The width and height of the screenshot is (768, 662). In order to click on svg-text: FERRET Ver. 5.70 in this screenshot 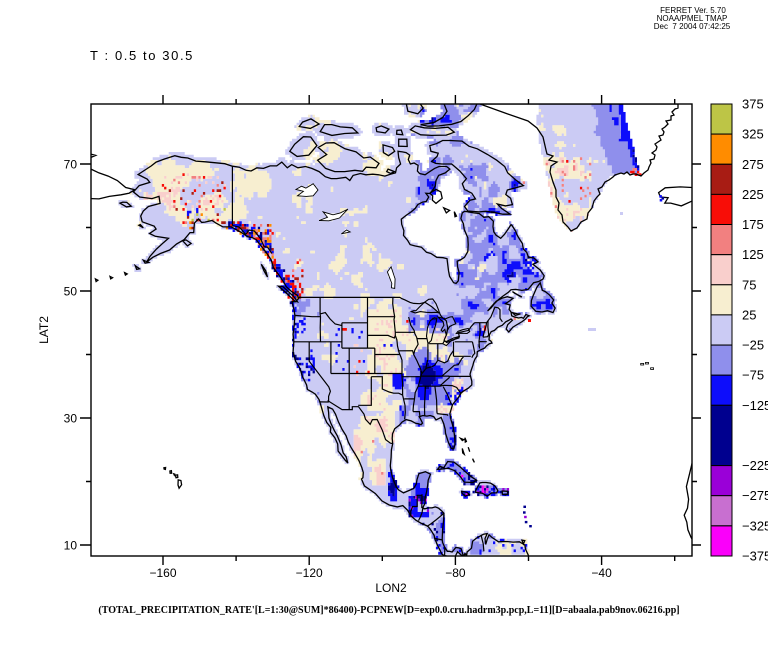, I will do `click(693, 10)`.